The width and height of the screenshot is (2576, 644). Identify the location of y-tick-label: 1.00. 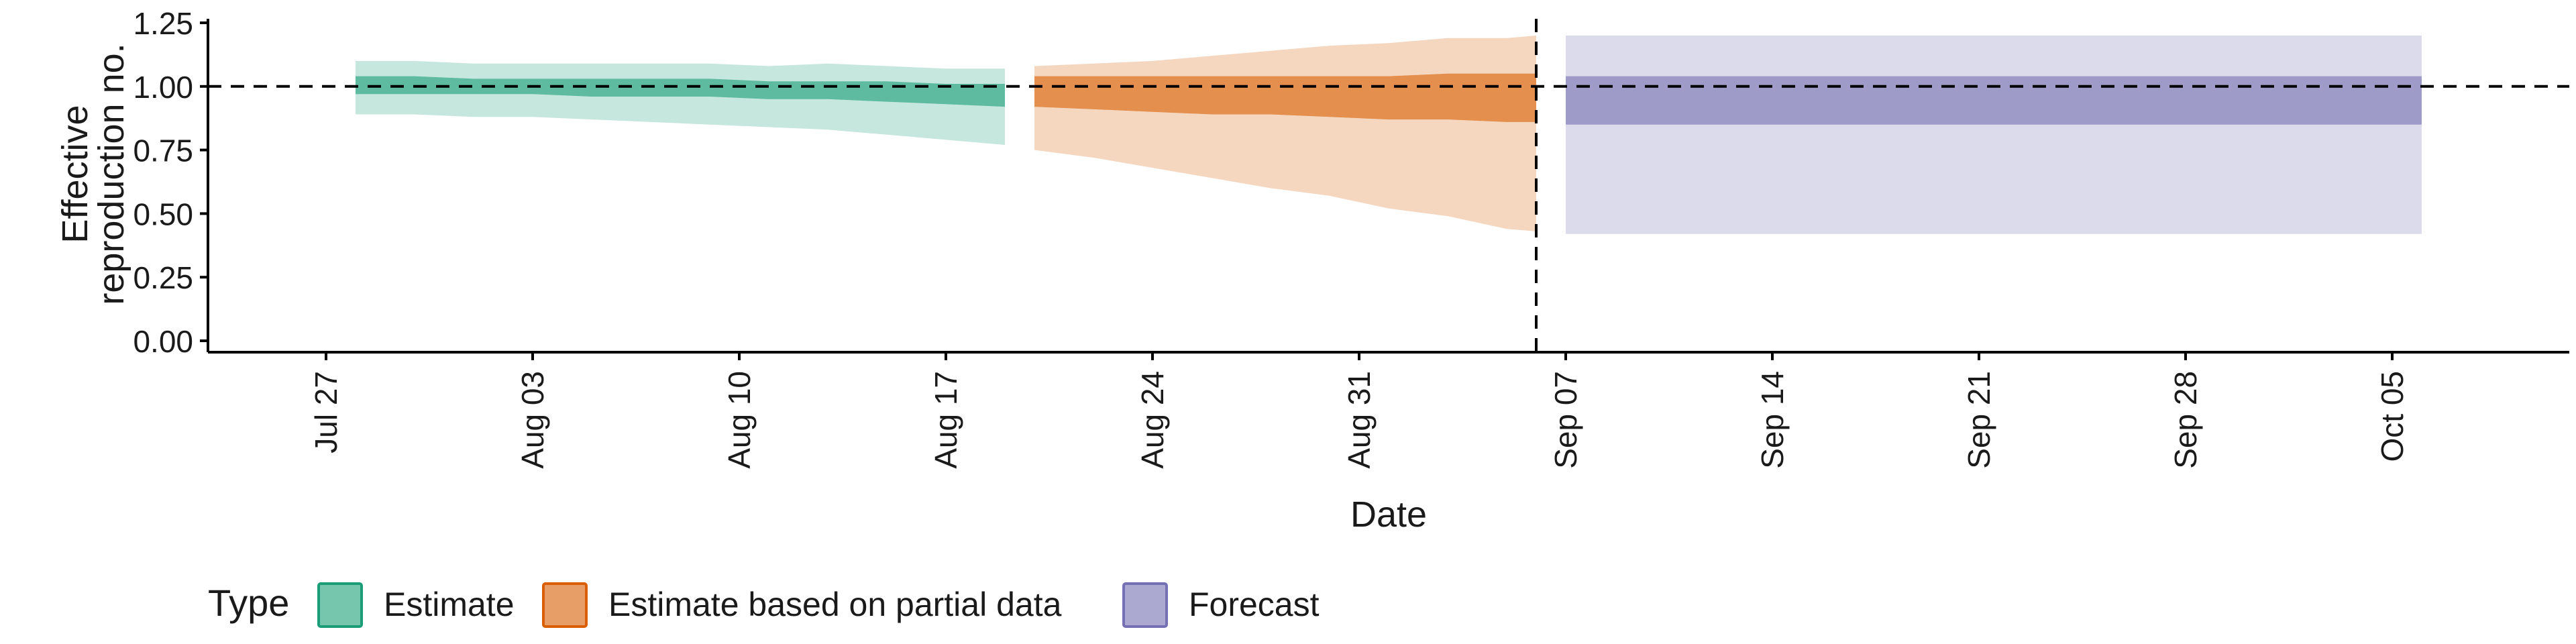
(163, 87).